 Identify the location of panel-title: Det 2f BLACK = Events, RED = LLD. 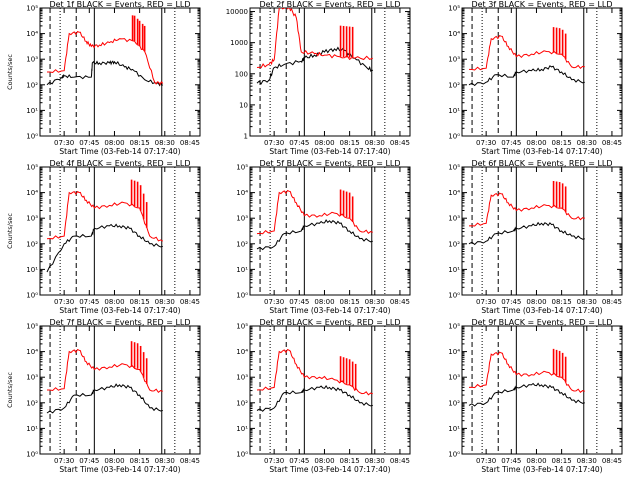
(329, 4).